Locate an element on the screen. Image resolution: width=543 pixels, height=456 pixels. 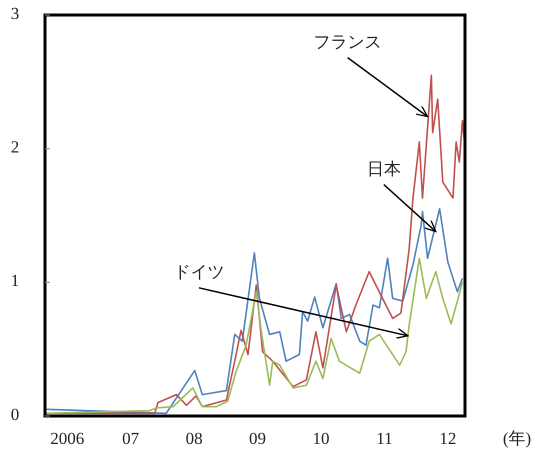
annotation: ドイツ is located at coordinates (198, 272).